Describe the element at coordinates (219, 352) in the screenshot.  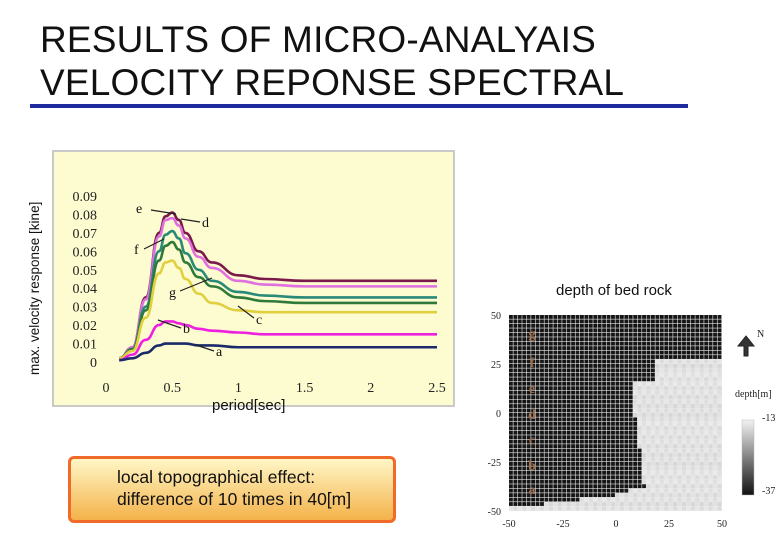
I see `annotation-label-a: a` at that location.